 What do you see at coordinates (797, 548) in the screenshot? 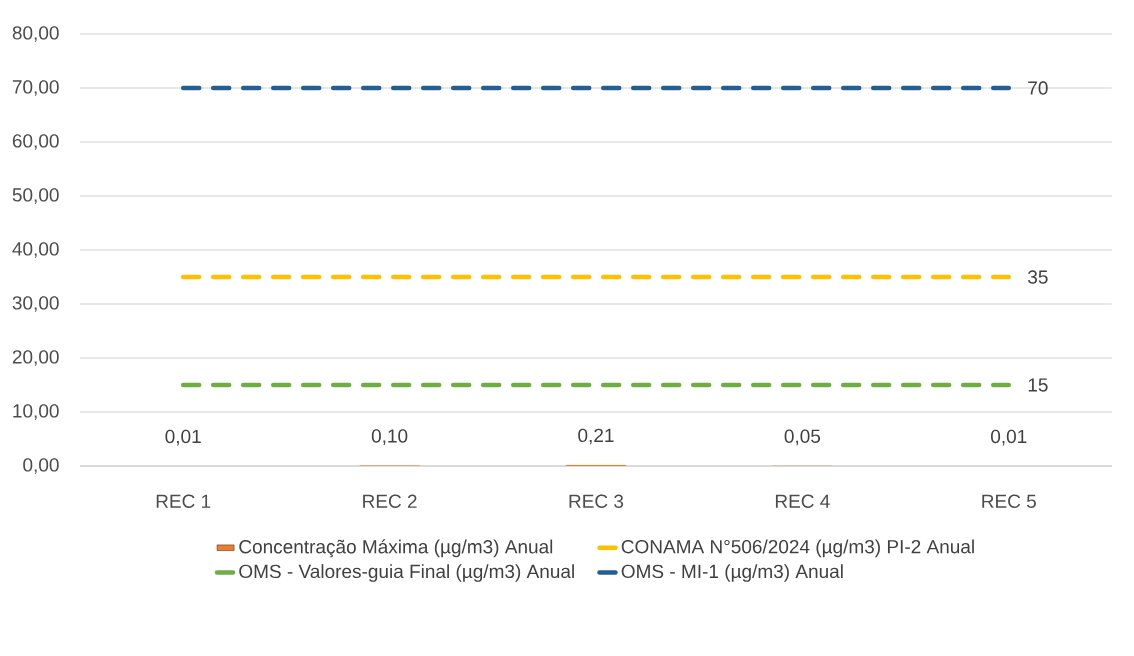
I see `legend-label: CONAMA N°506/2024 (µg/m3) PI-2 Anual` at bounding box center [797, 548].